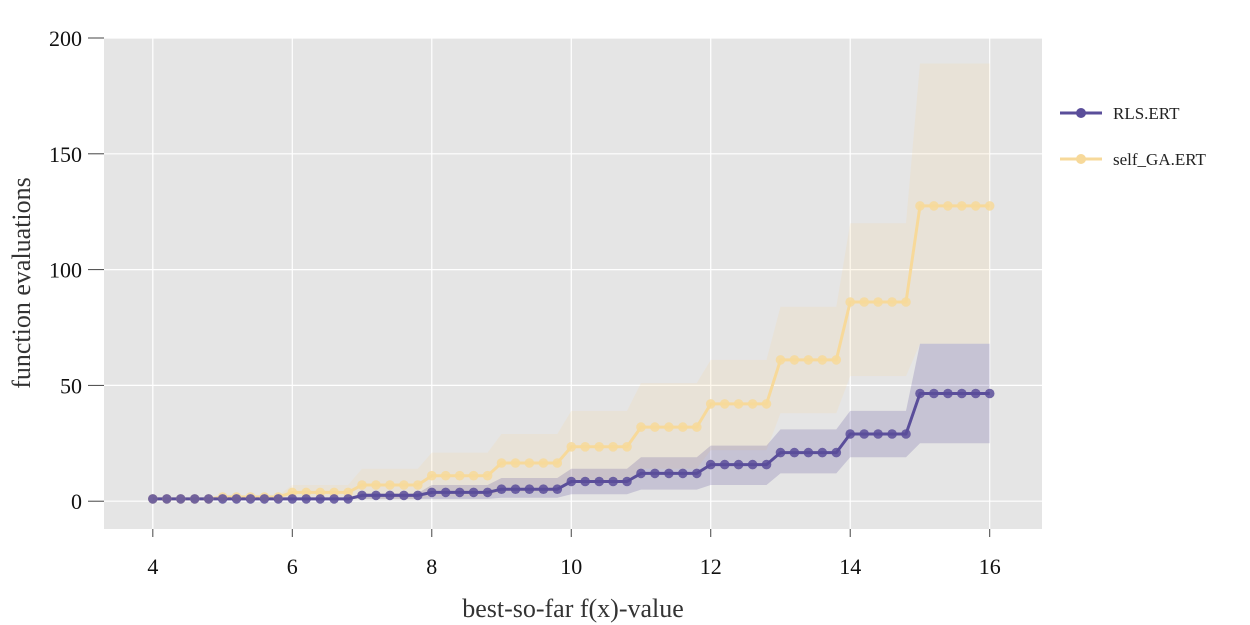  I want to click on y-axis-title: function evaluations, so click(21, 283).